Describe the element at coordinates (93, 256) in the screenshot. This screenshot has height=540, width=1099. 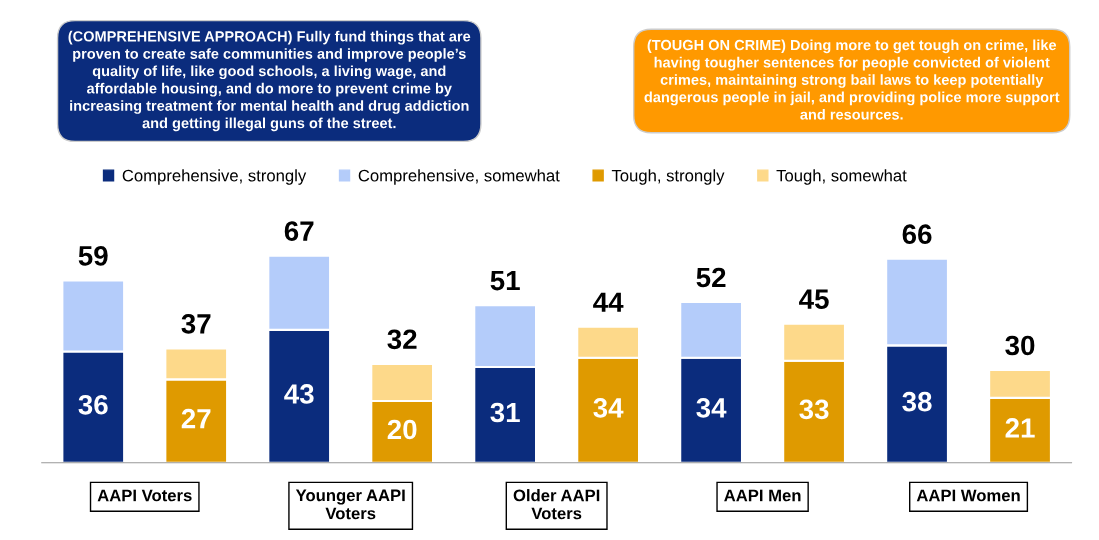
I see `total-label: 59` at that location.